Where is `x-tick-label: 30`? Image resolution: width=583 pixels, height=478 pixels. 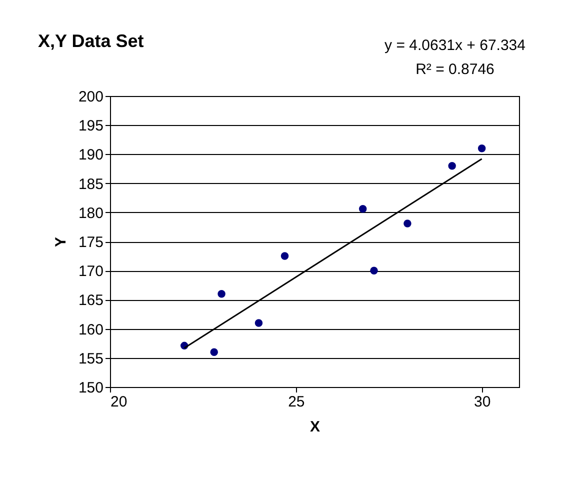 x-tick-label: 30 is located at coordinates (482, 402).